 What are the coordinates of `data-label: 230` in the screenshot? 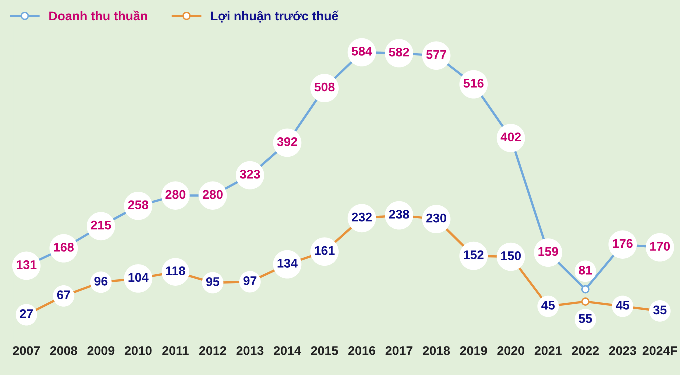 It's located at (436, 218).